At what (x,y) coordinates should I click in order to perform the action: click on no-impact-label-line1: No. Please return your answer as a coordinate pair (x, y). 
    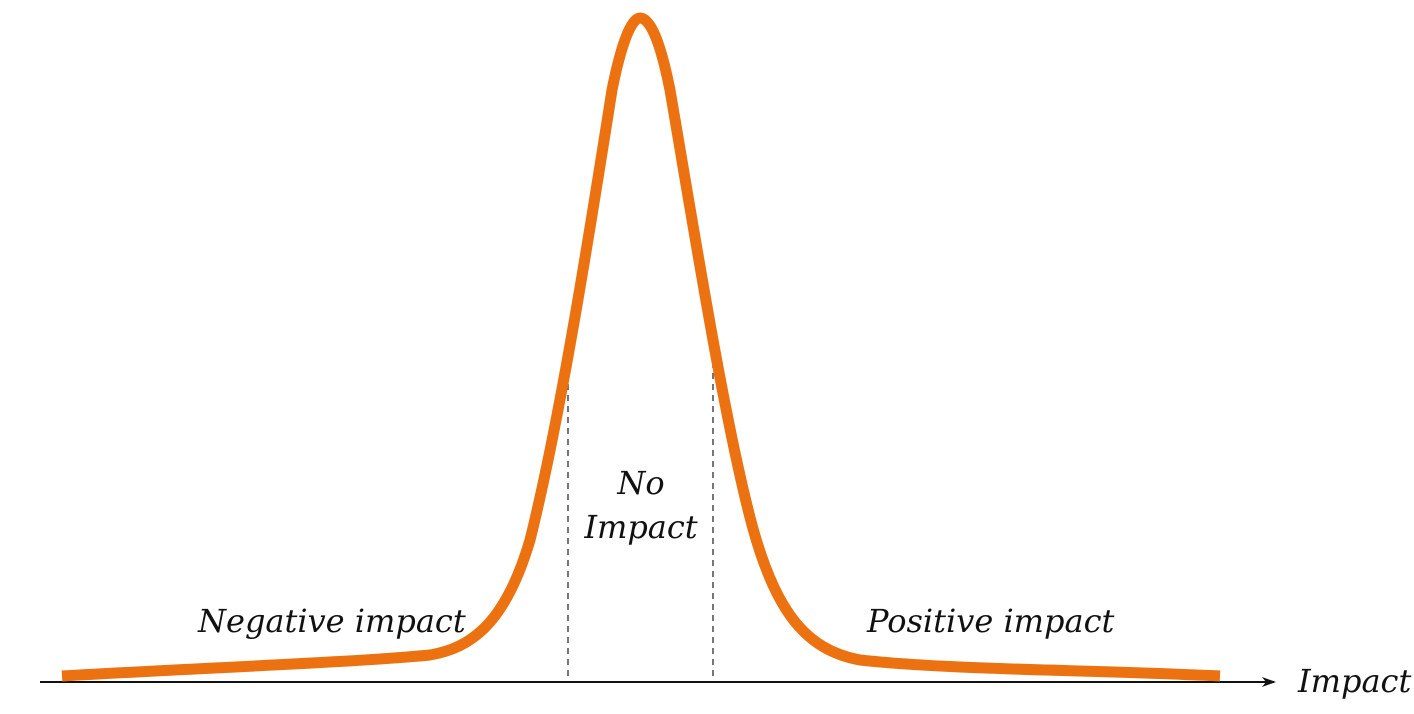
    Looking at the image, I should click on (640, 483).